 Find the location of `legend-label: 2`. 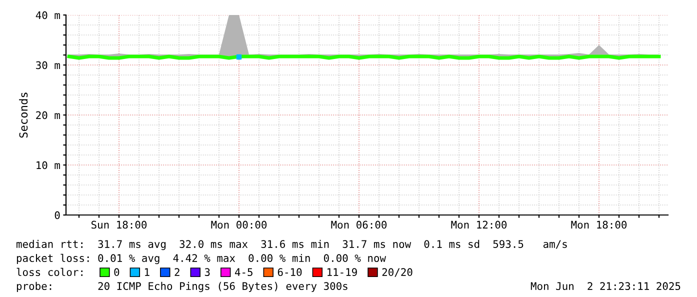

legend-label: 2 is located at coordinates (177, 272).